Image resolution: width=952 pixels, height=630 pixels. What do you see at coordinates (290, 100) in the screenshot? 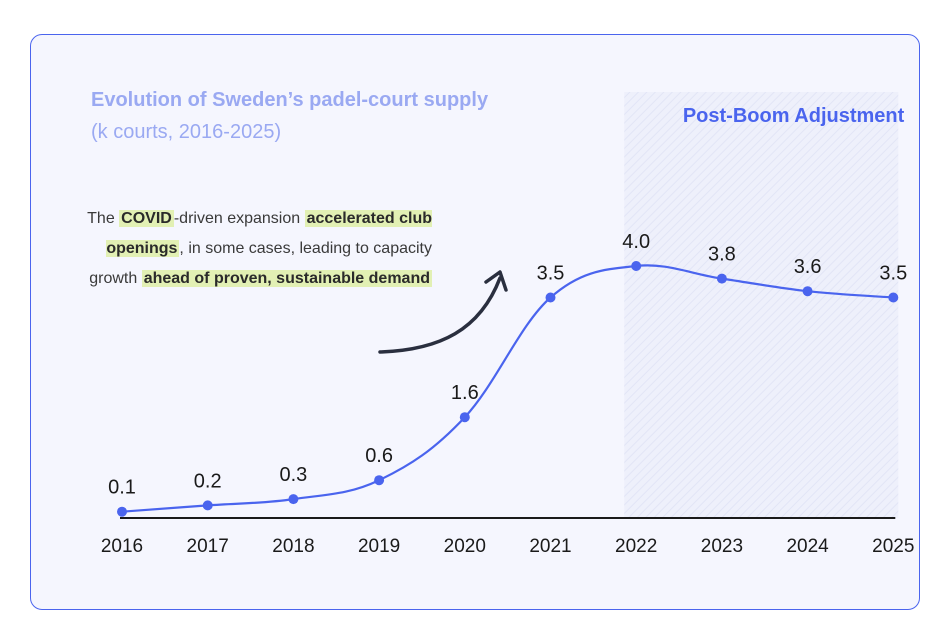
I see `chart-title: Evolution of Sweden’s padel-court supply` at bounding box center [290, 100].